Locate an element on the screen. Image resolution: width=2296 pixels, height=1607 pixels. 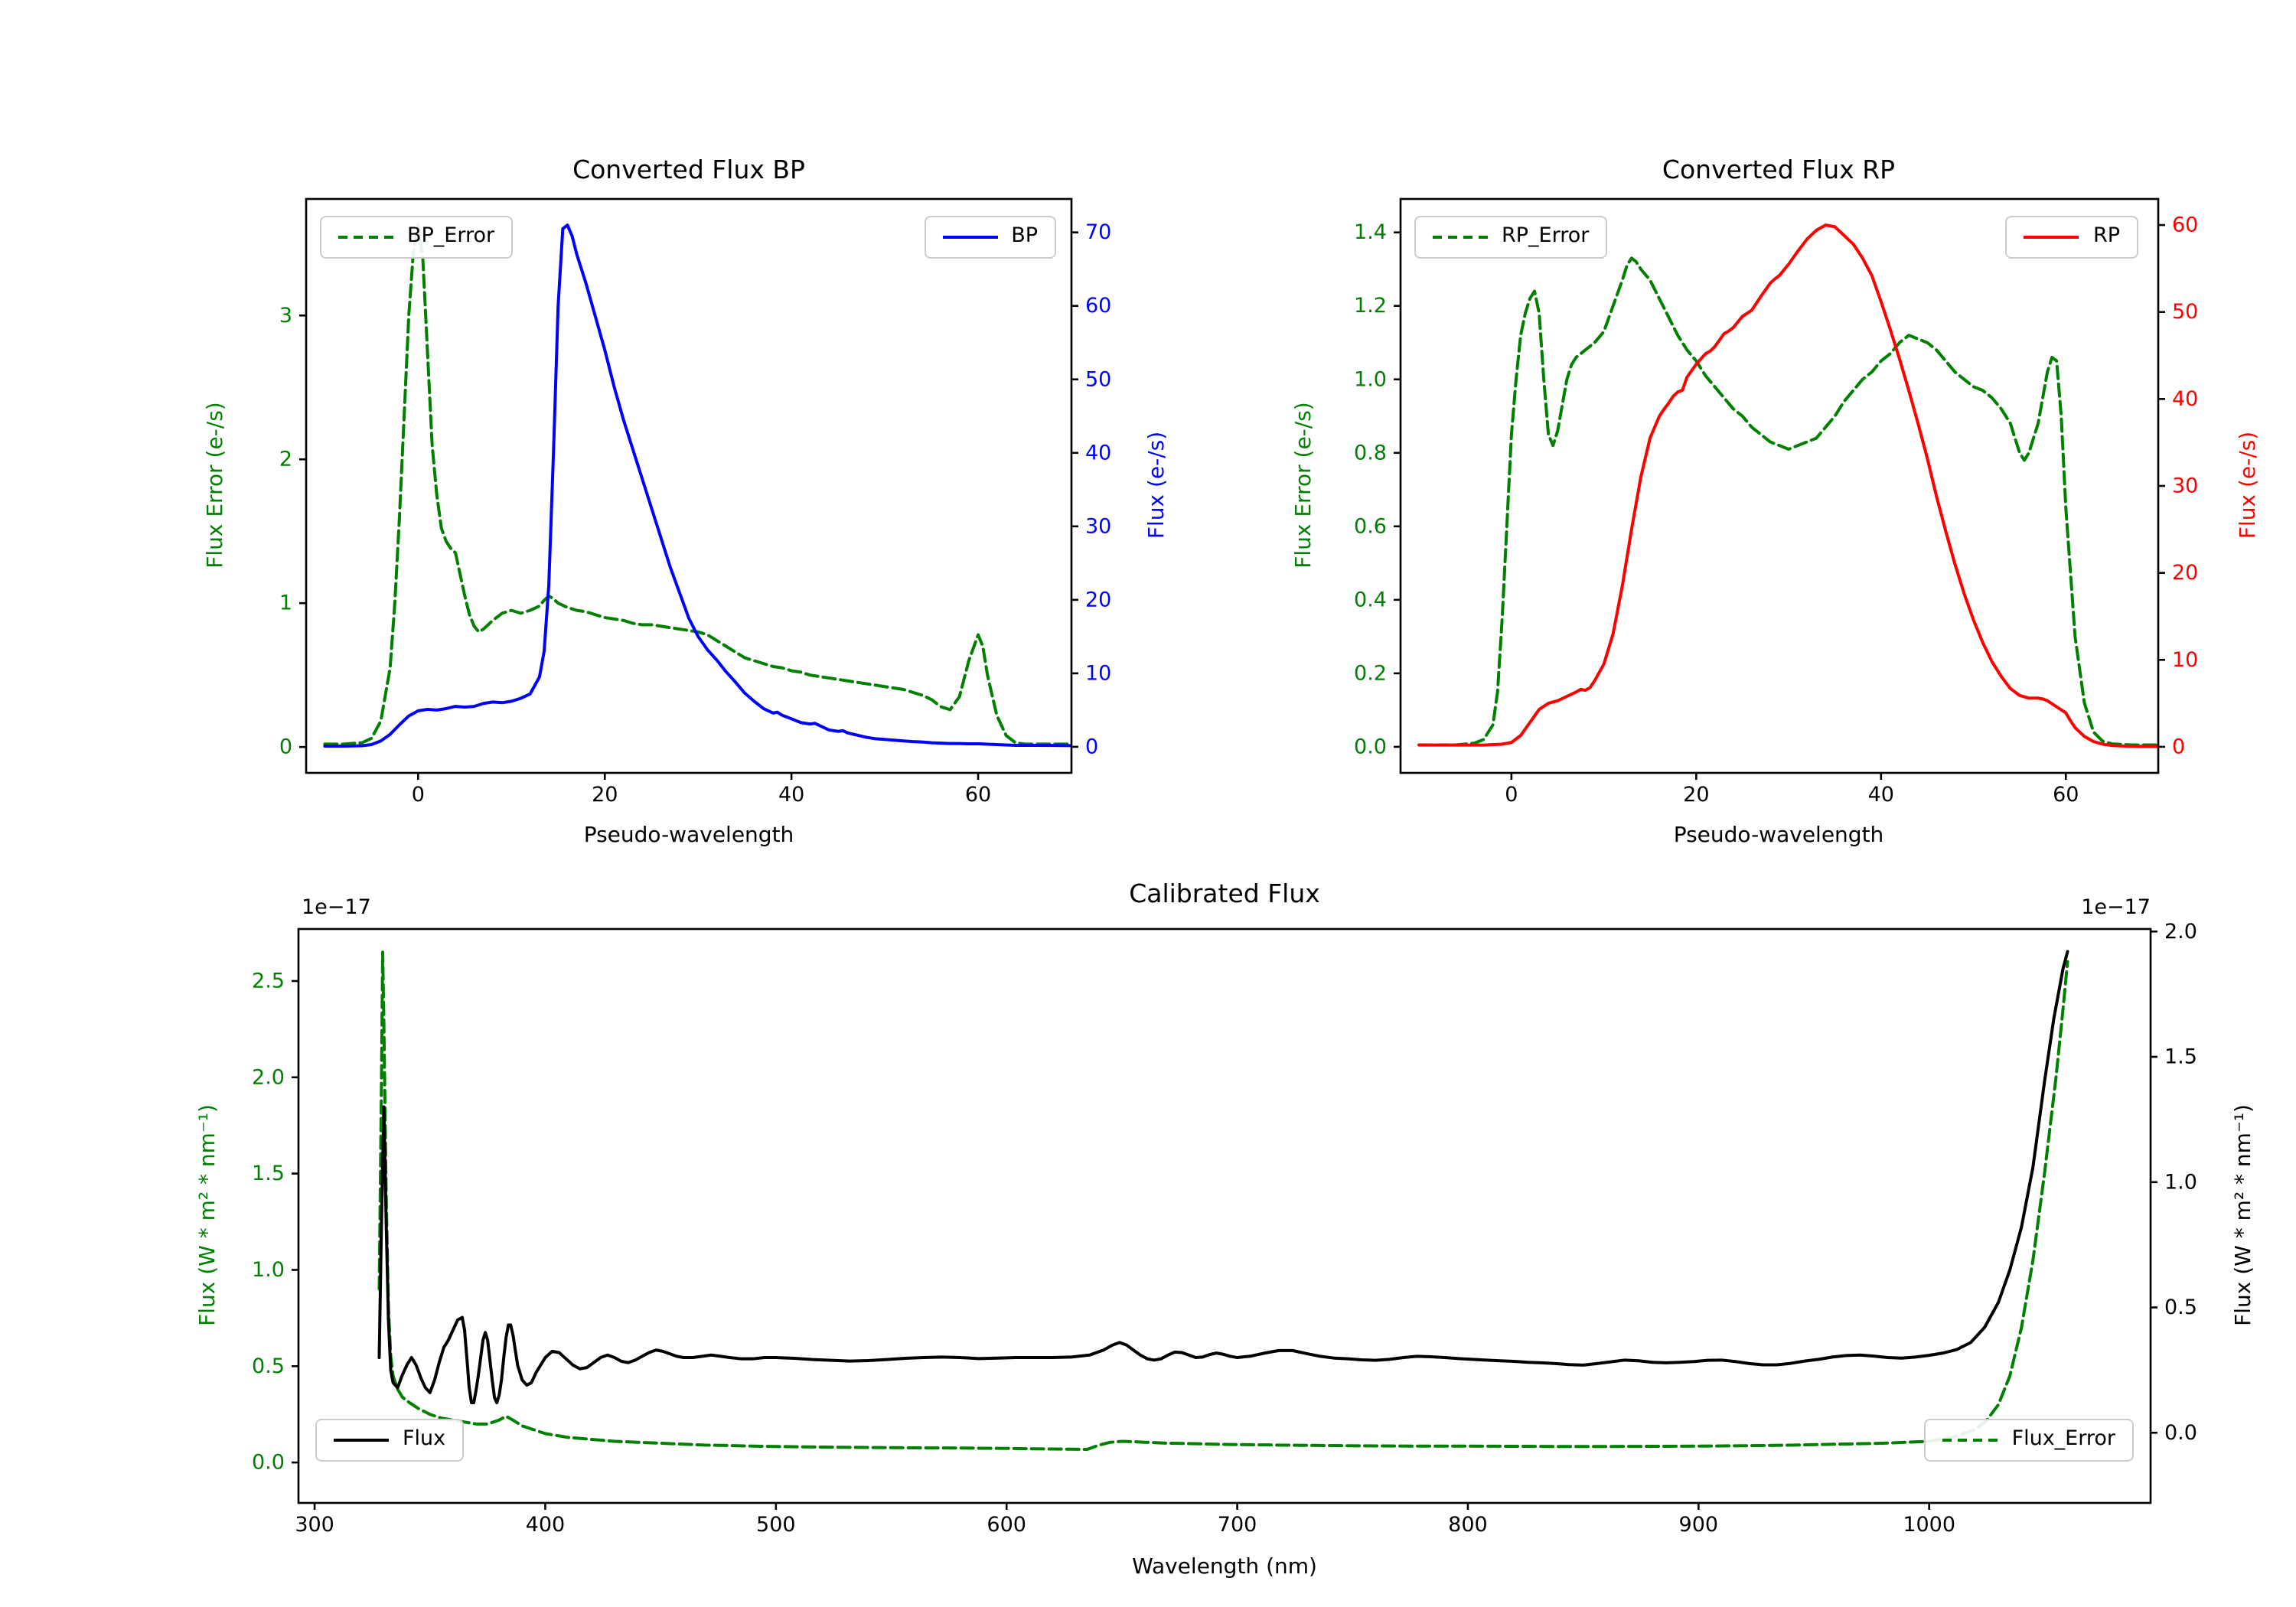
left-y-tick-label: 0.4 is located at coordinates (1370, 600).